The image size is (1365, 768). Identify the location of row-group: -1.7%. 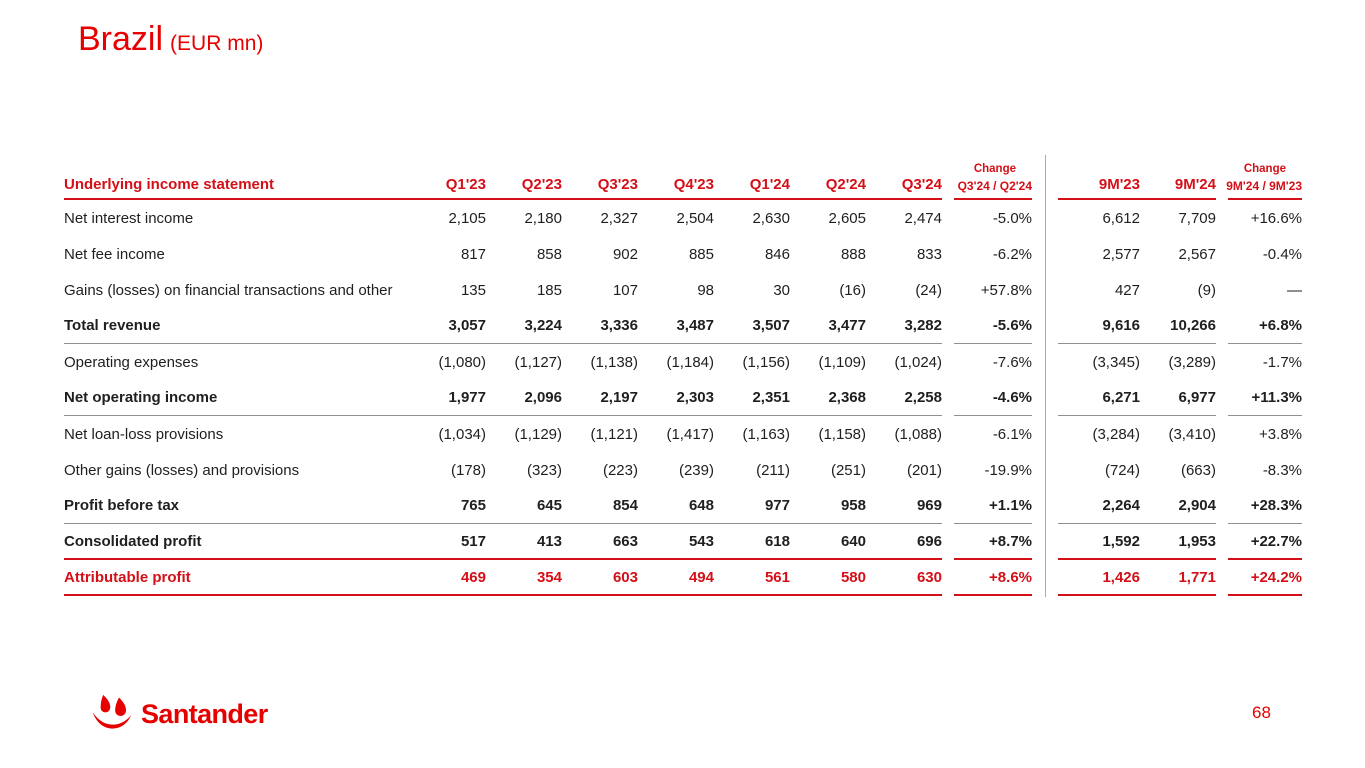
(1265, 362).